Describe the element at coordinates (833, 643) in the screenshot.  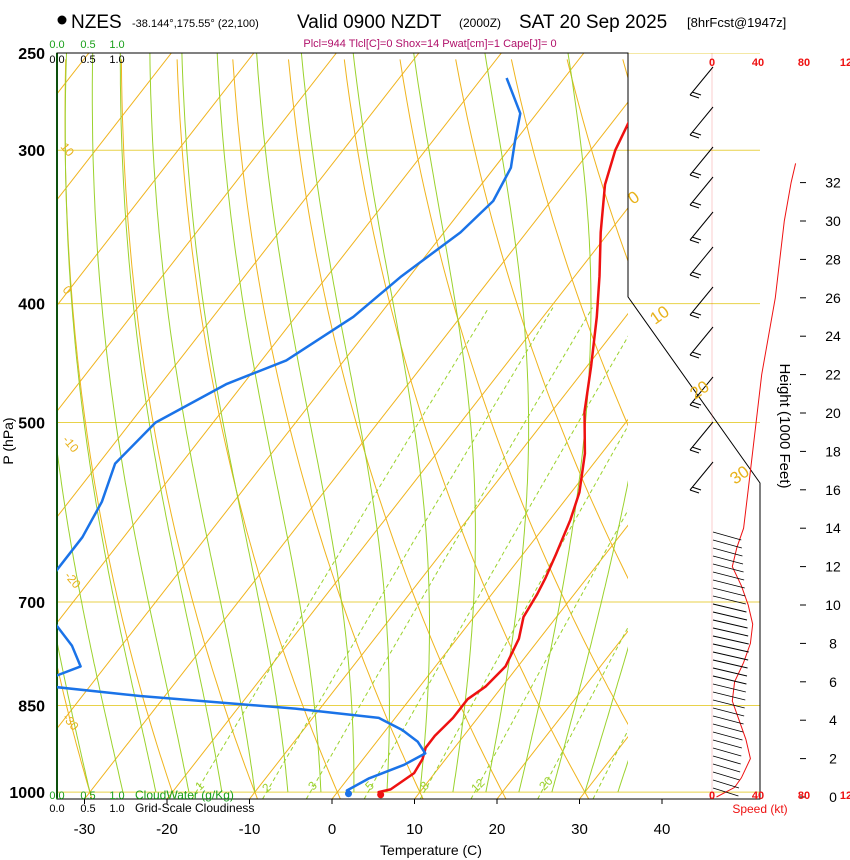
I see `height-tick-label: 8` at that location.